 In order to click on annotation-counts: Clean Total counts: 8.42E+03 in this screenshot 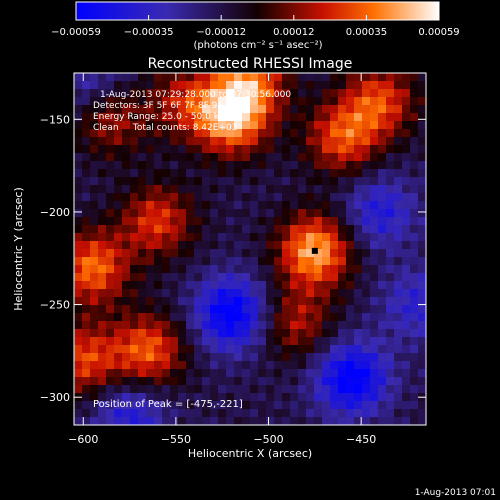, I will do `click(165, 128)`.